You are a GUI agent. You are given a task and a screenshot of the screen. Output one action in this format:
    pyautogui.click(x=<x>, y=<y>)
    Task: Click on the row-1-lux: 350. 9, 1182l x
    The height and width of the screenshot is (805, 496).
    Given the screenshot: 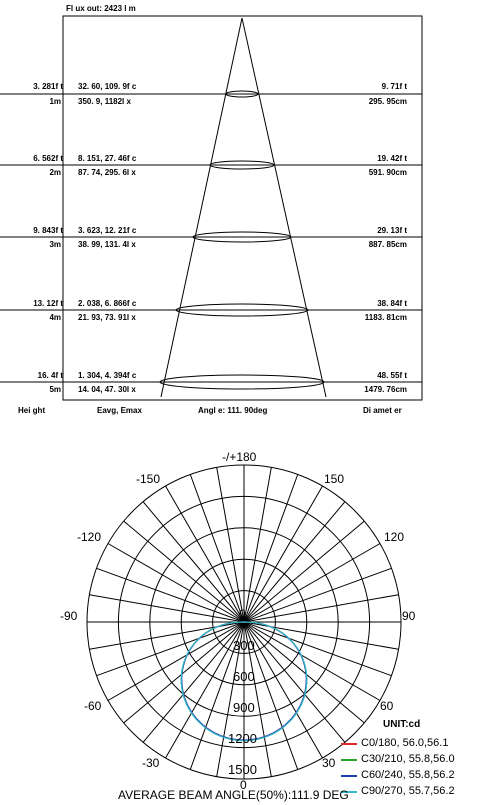 What is the action you would take?
    pyautogui.click(x=104, y=101)
    